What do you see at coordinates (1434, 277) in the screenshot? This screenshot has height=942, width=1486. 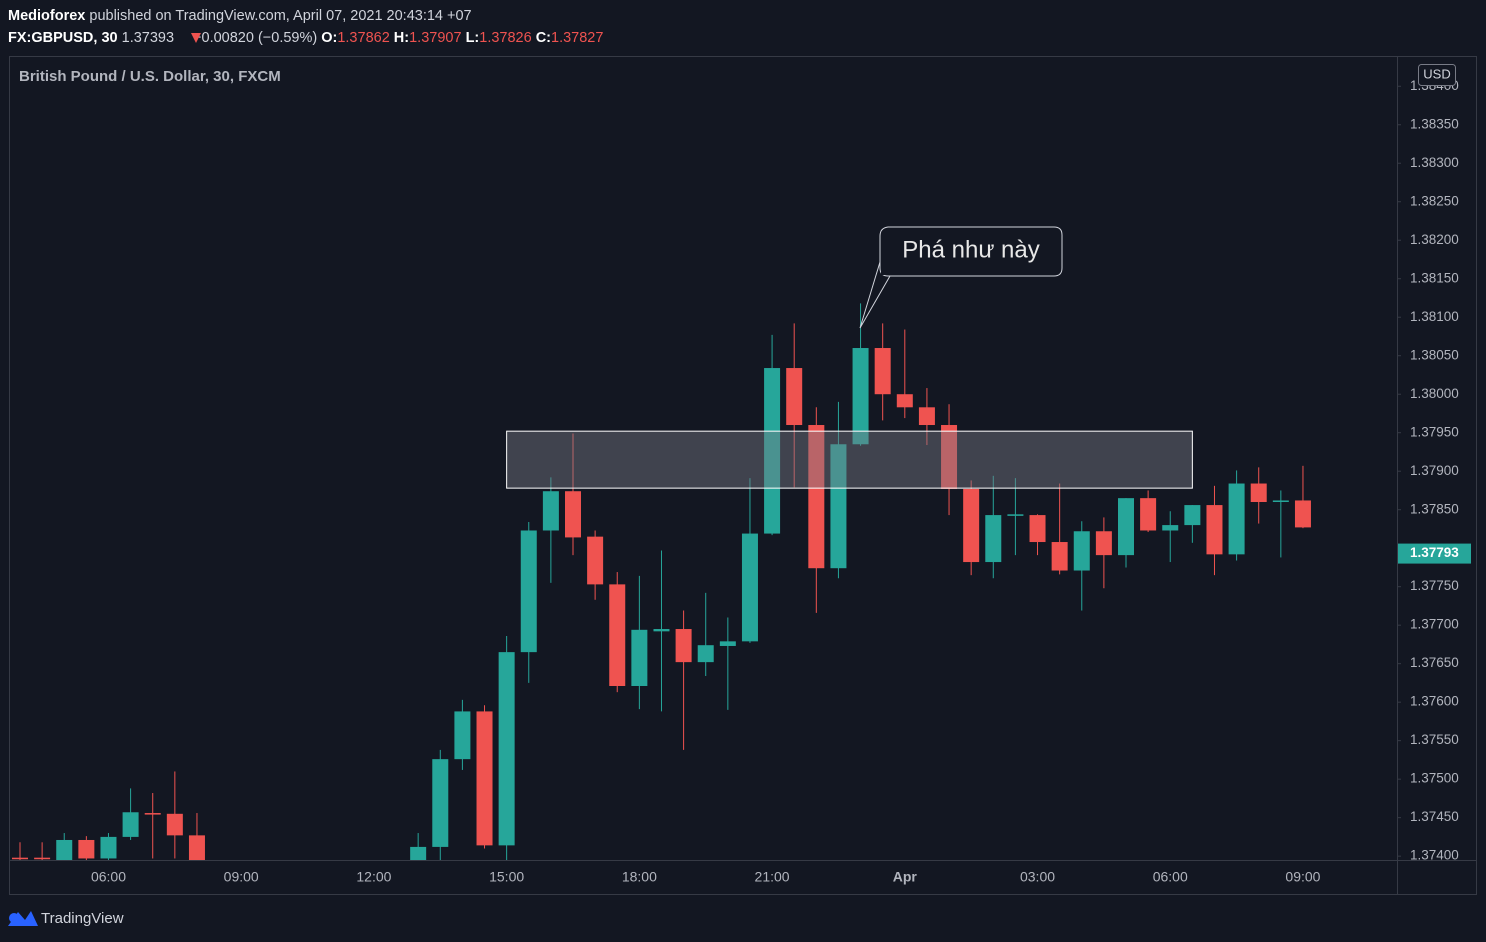 I see `y-tick-label: 1.38150` at bounding box center [1434, 277].